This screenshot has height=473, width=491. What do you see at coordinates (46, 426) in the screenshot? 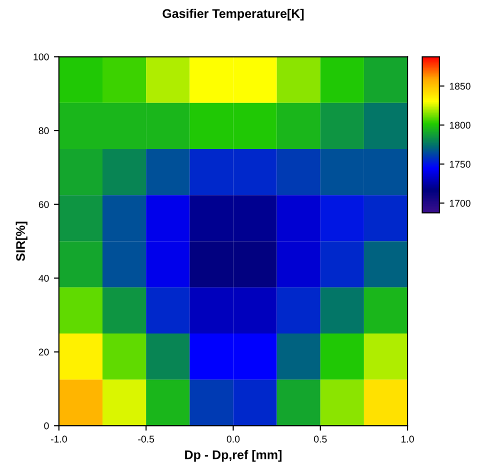
I see `y-tick-label: 0` at bounding box center [46, 426].